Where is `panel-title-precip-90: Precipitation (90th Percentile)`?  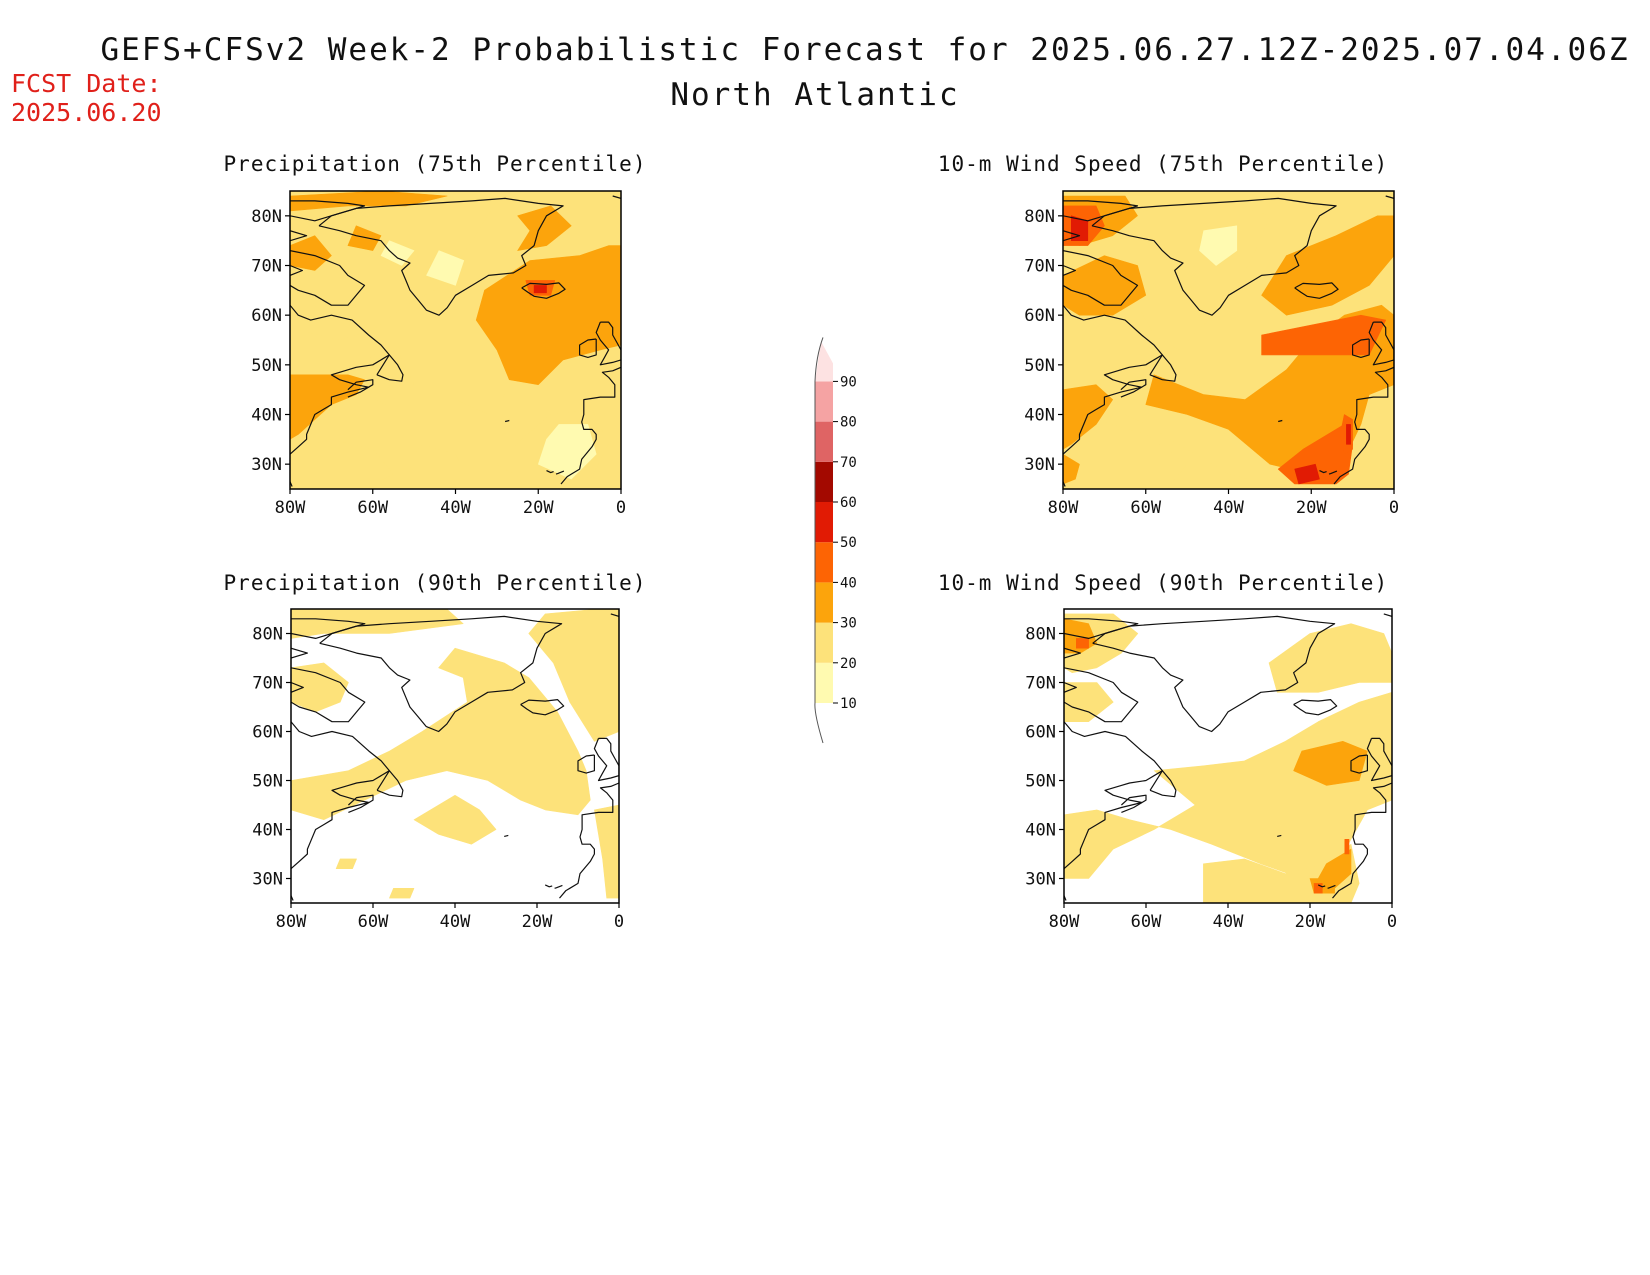 panel-title-precip-90: Precipitation (90th Percentile) is located at coordinates (435, 583).